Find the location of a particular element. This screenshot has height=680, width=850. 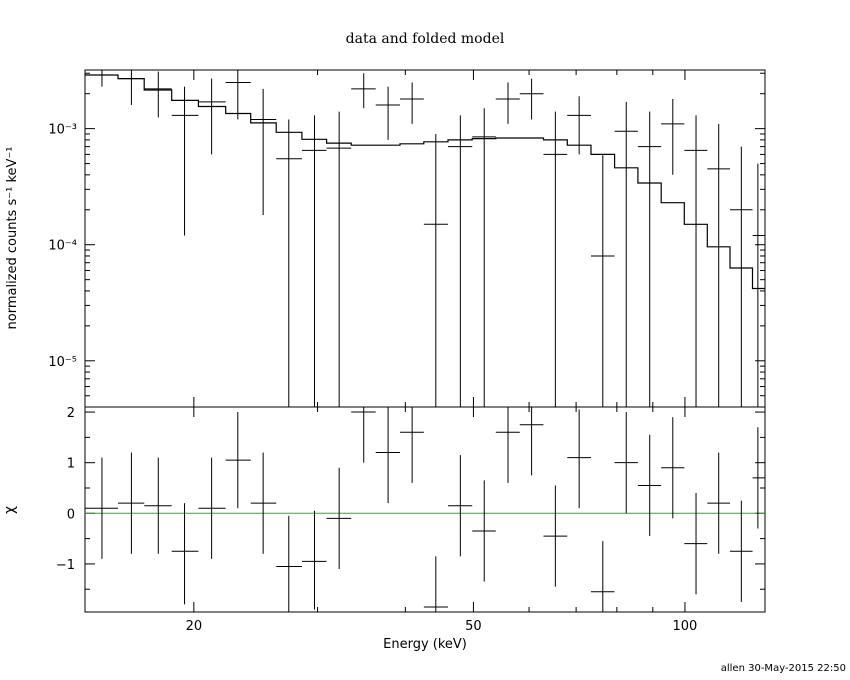

footer-stamp: allen 30-May-2015 22:50 is located at coordinates (783, 668).